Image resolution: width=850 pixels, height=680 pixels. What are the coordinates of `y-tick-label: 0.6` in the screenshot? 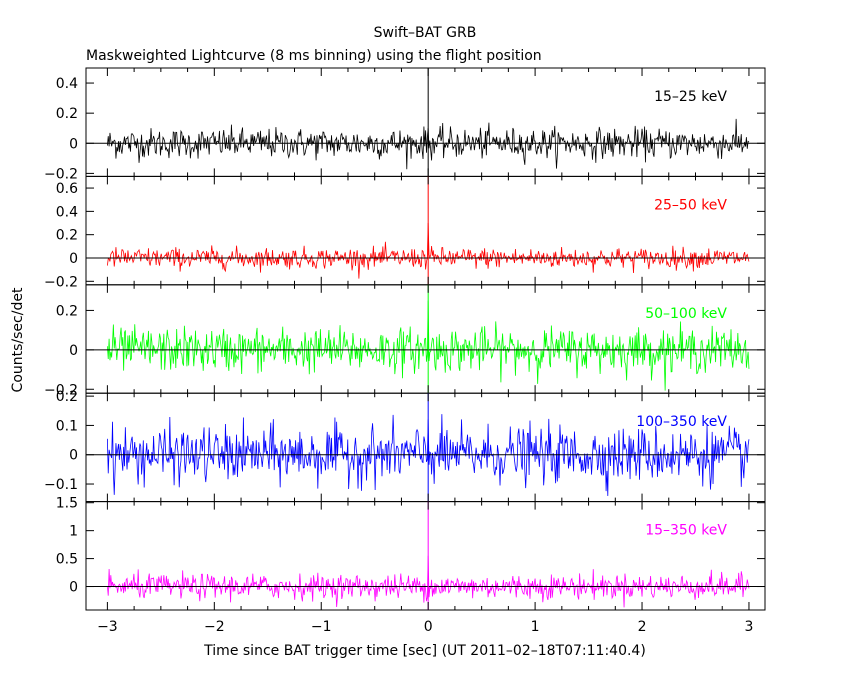 It's located at (67, 189).